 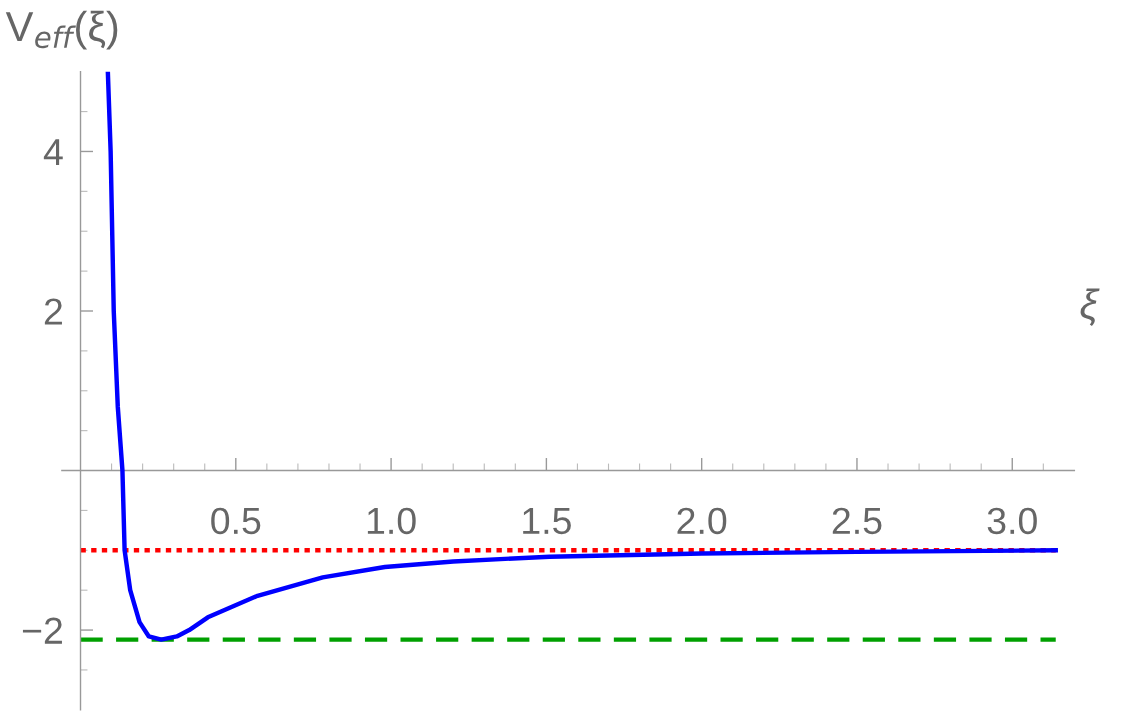 What do you see at coordinates (1090, 307) in the screenshot?
I see `x-axis-title: ξ` at bounding box center [1090, 307].